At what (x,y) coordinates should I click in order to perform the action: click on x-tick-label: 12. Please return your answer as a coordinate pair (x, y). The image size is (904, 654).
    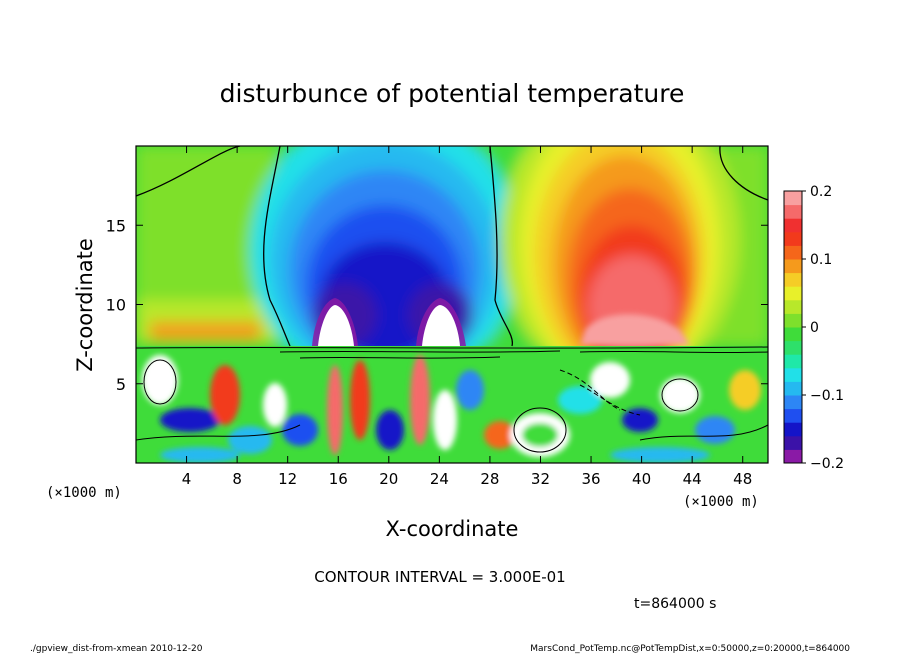
    Looking at the image, I should click on (287, 479).